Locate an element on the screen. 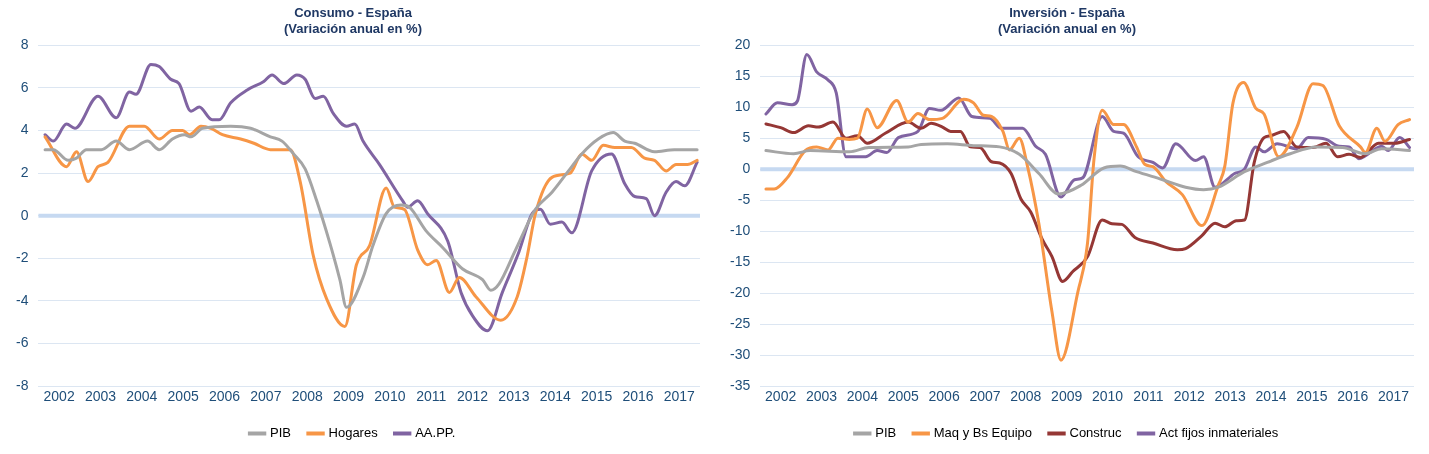 This screenshot has height=454, width=1429. chart-title: Consumo - España (Variación anual en %) is located at coordinates (353, 20).